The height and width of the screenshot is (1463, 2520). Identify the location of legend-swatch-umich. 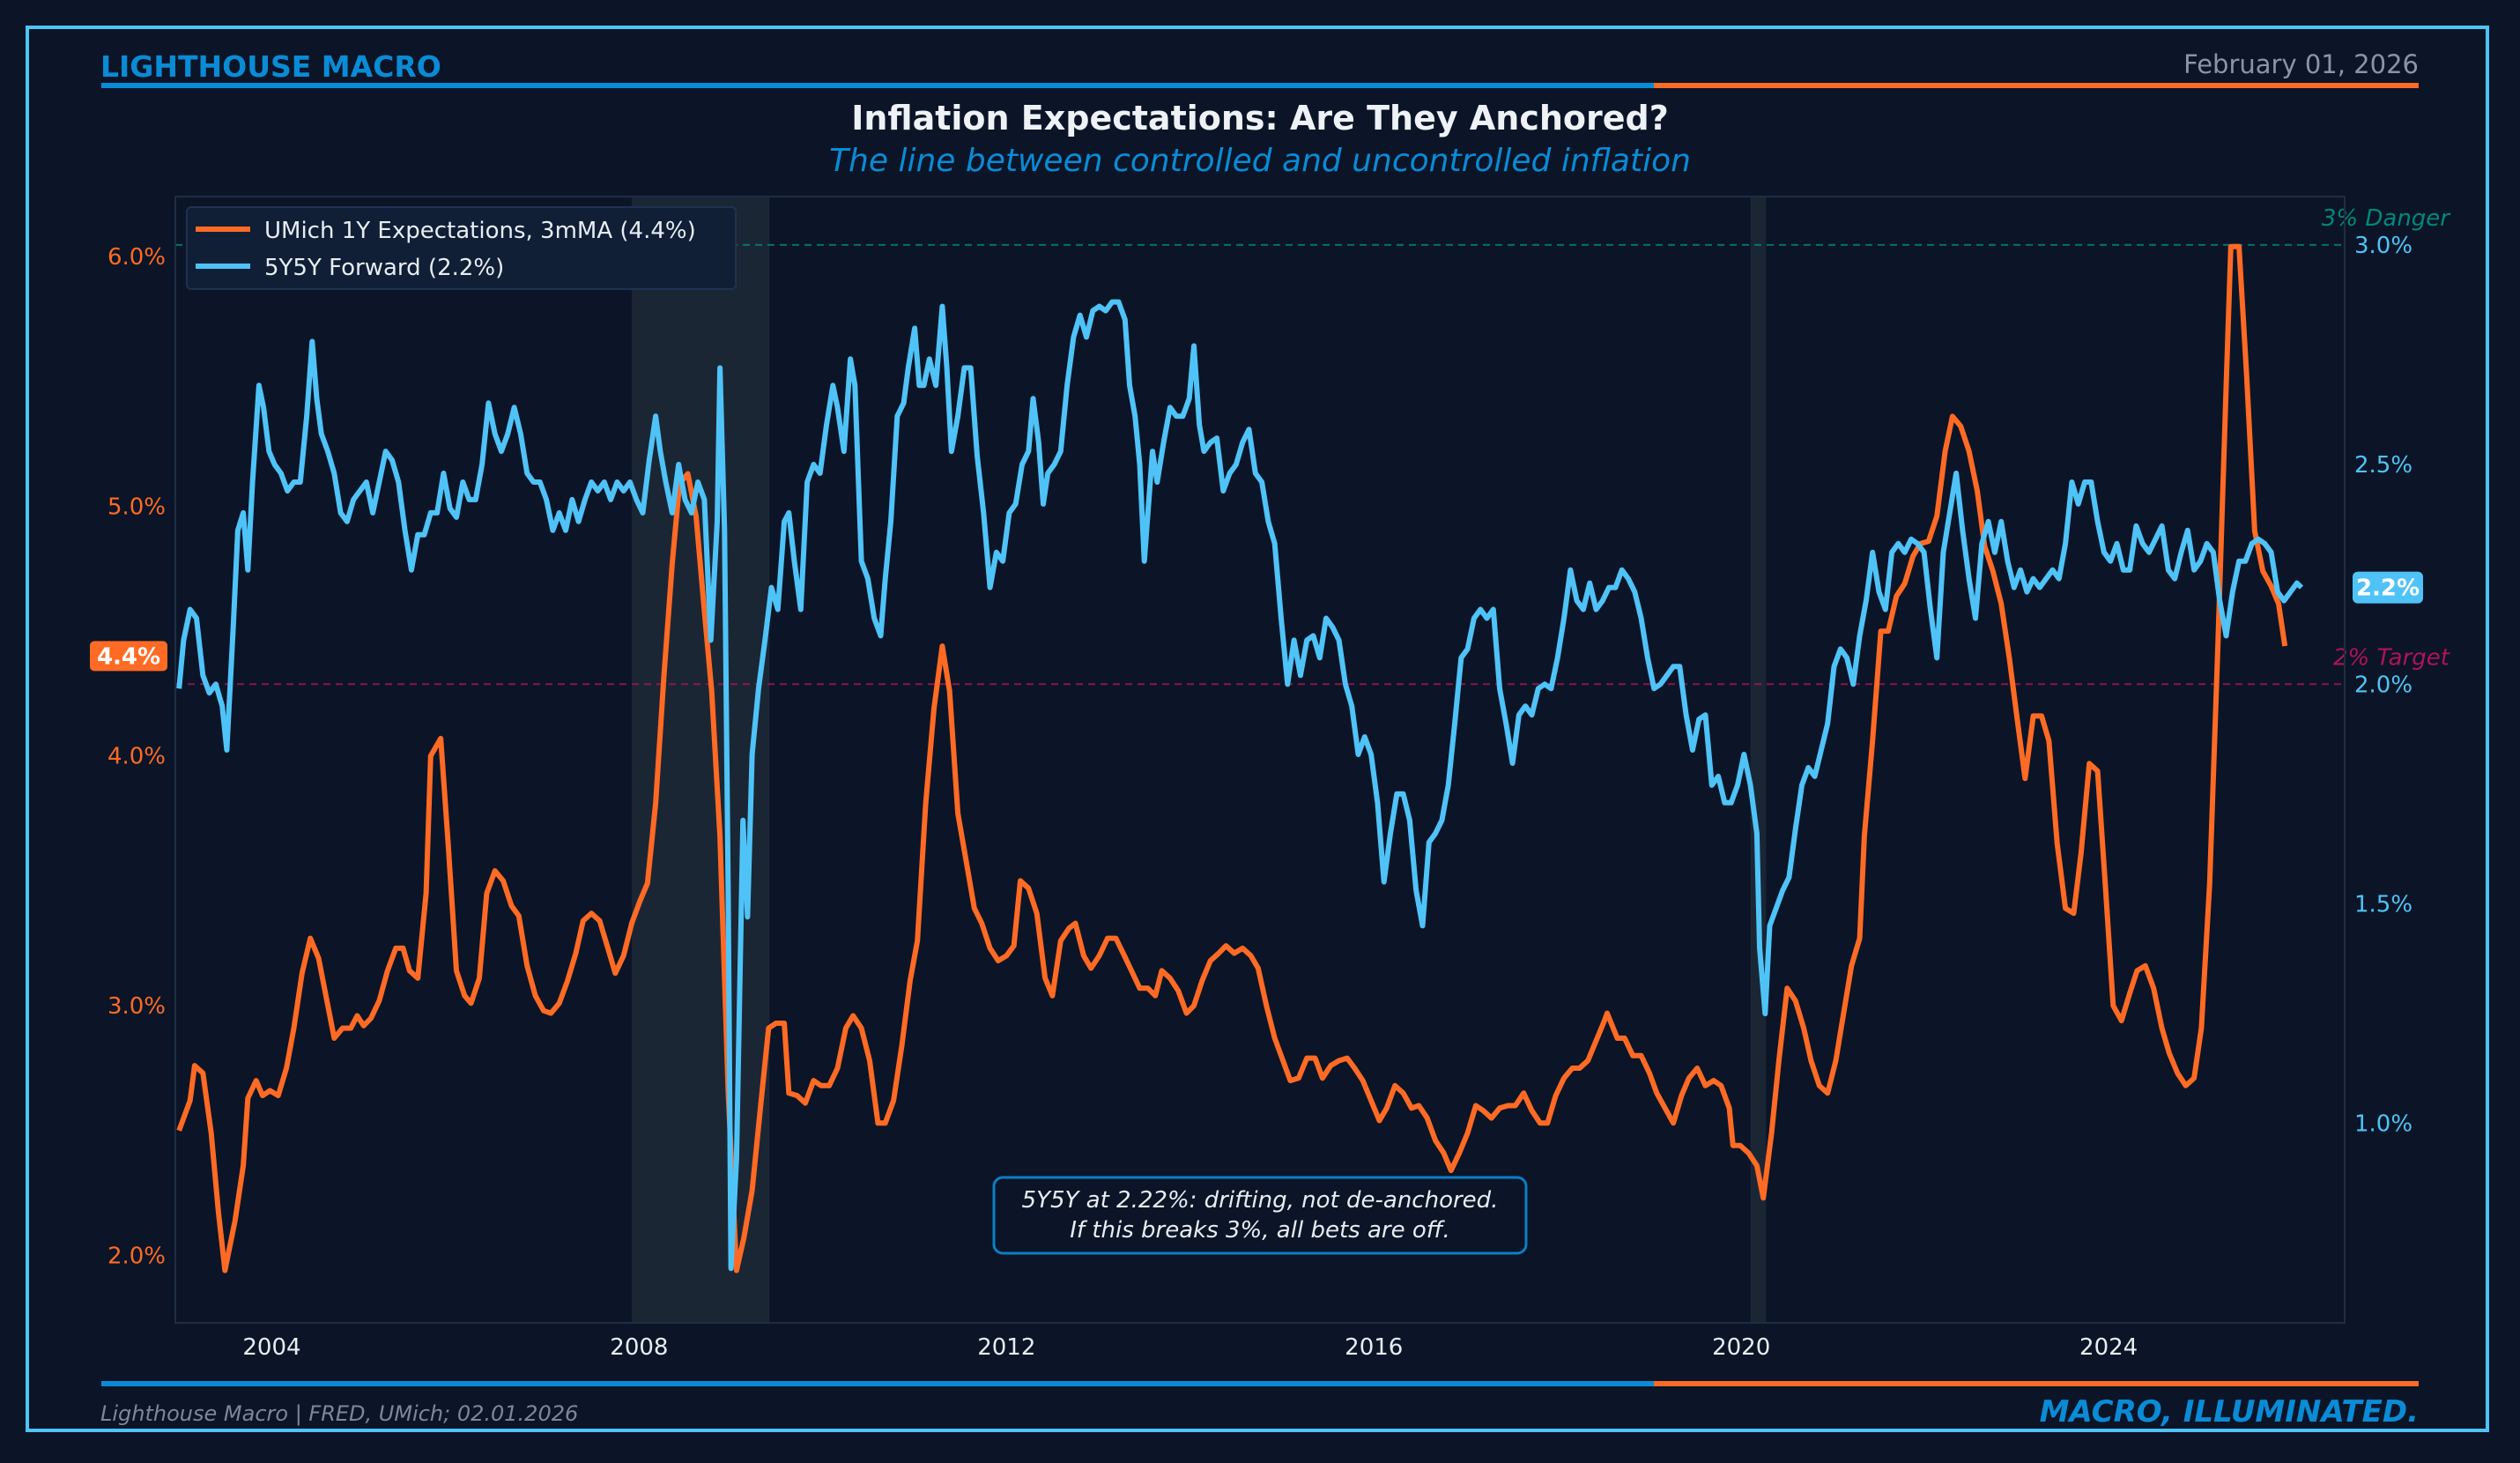
(223, 229).